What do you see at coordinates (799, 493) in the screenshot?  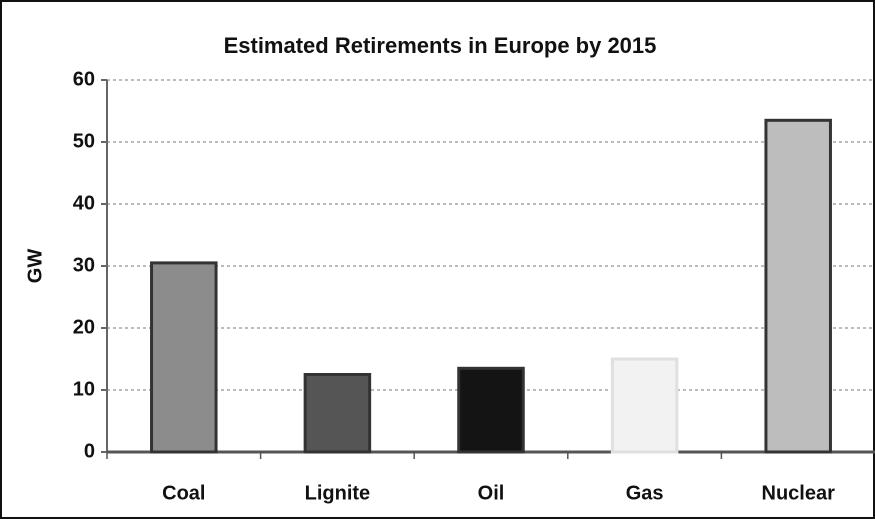 I see `x-tick-label: Nuclear` at bounding box center [799, 493].